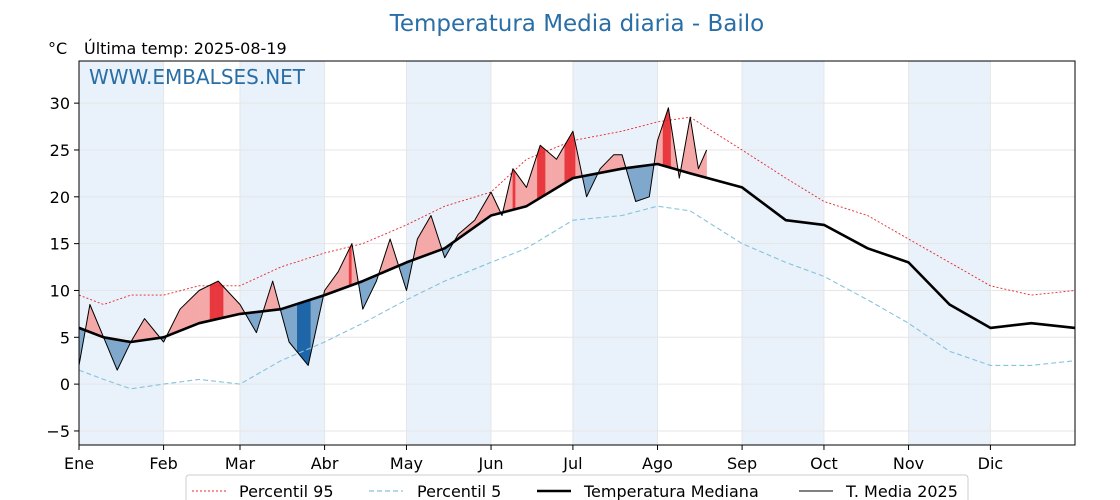  What do you see at coordinates (491, 463) in the screenshot?
I see `x-tick-label: Jun` at bounding box center [491, 463].